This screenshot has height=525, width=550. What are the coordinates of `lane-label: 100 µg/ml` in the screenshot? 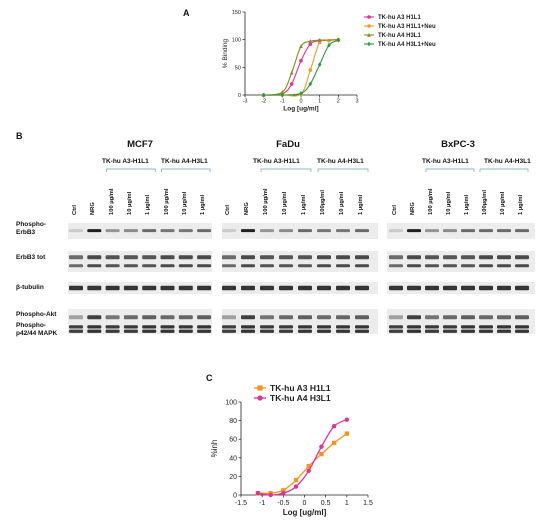 It's located at (166, 201).